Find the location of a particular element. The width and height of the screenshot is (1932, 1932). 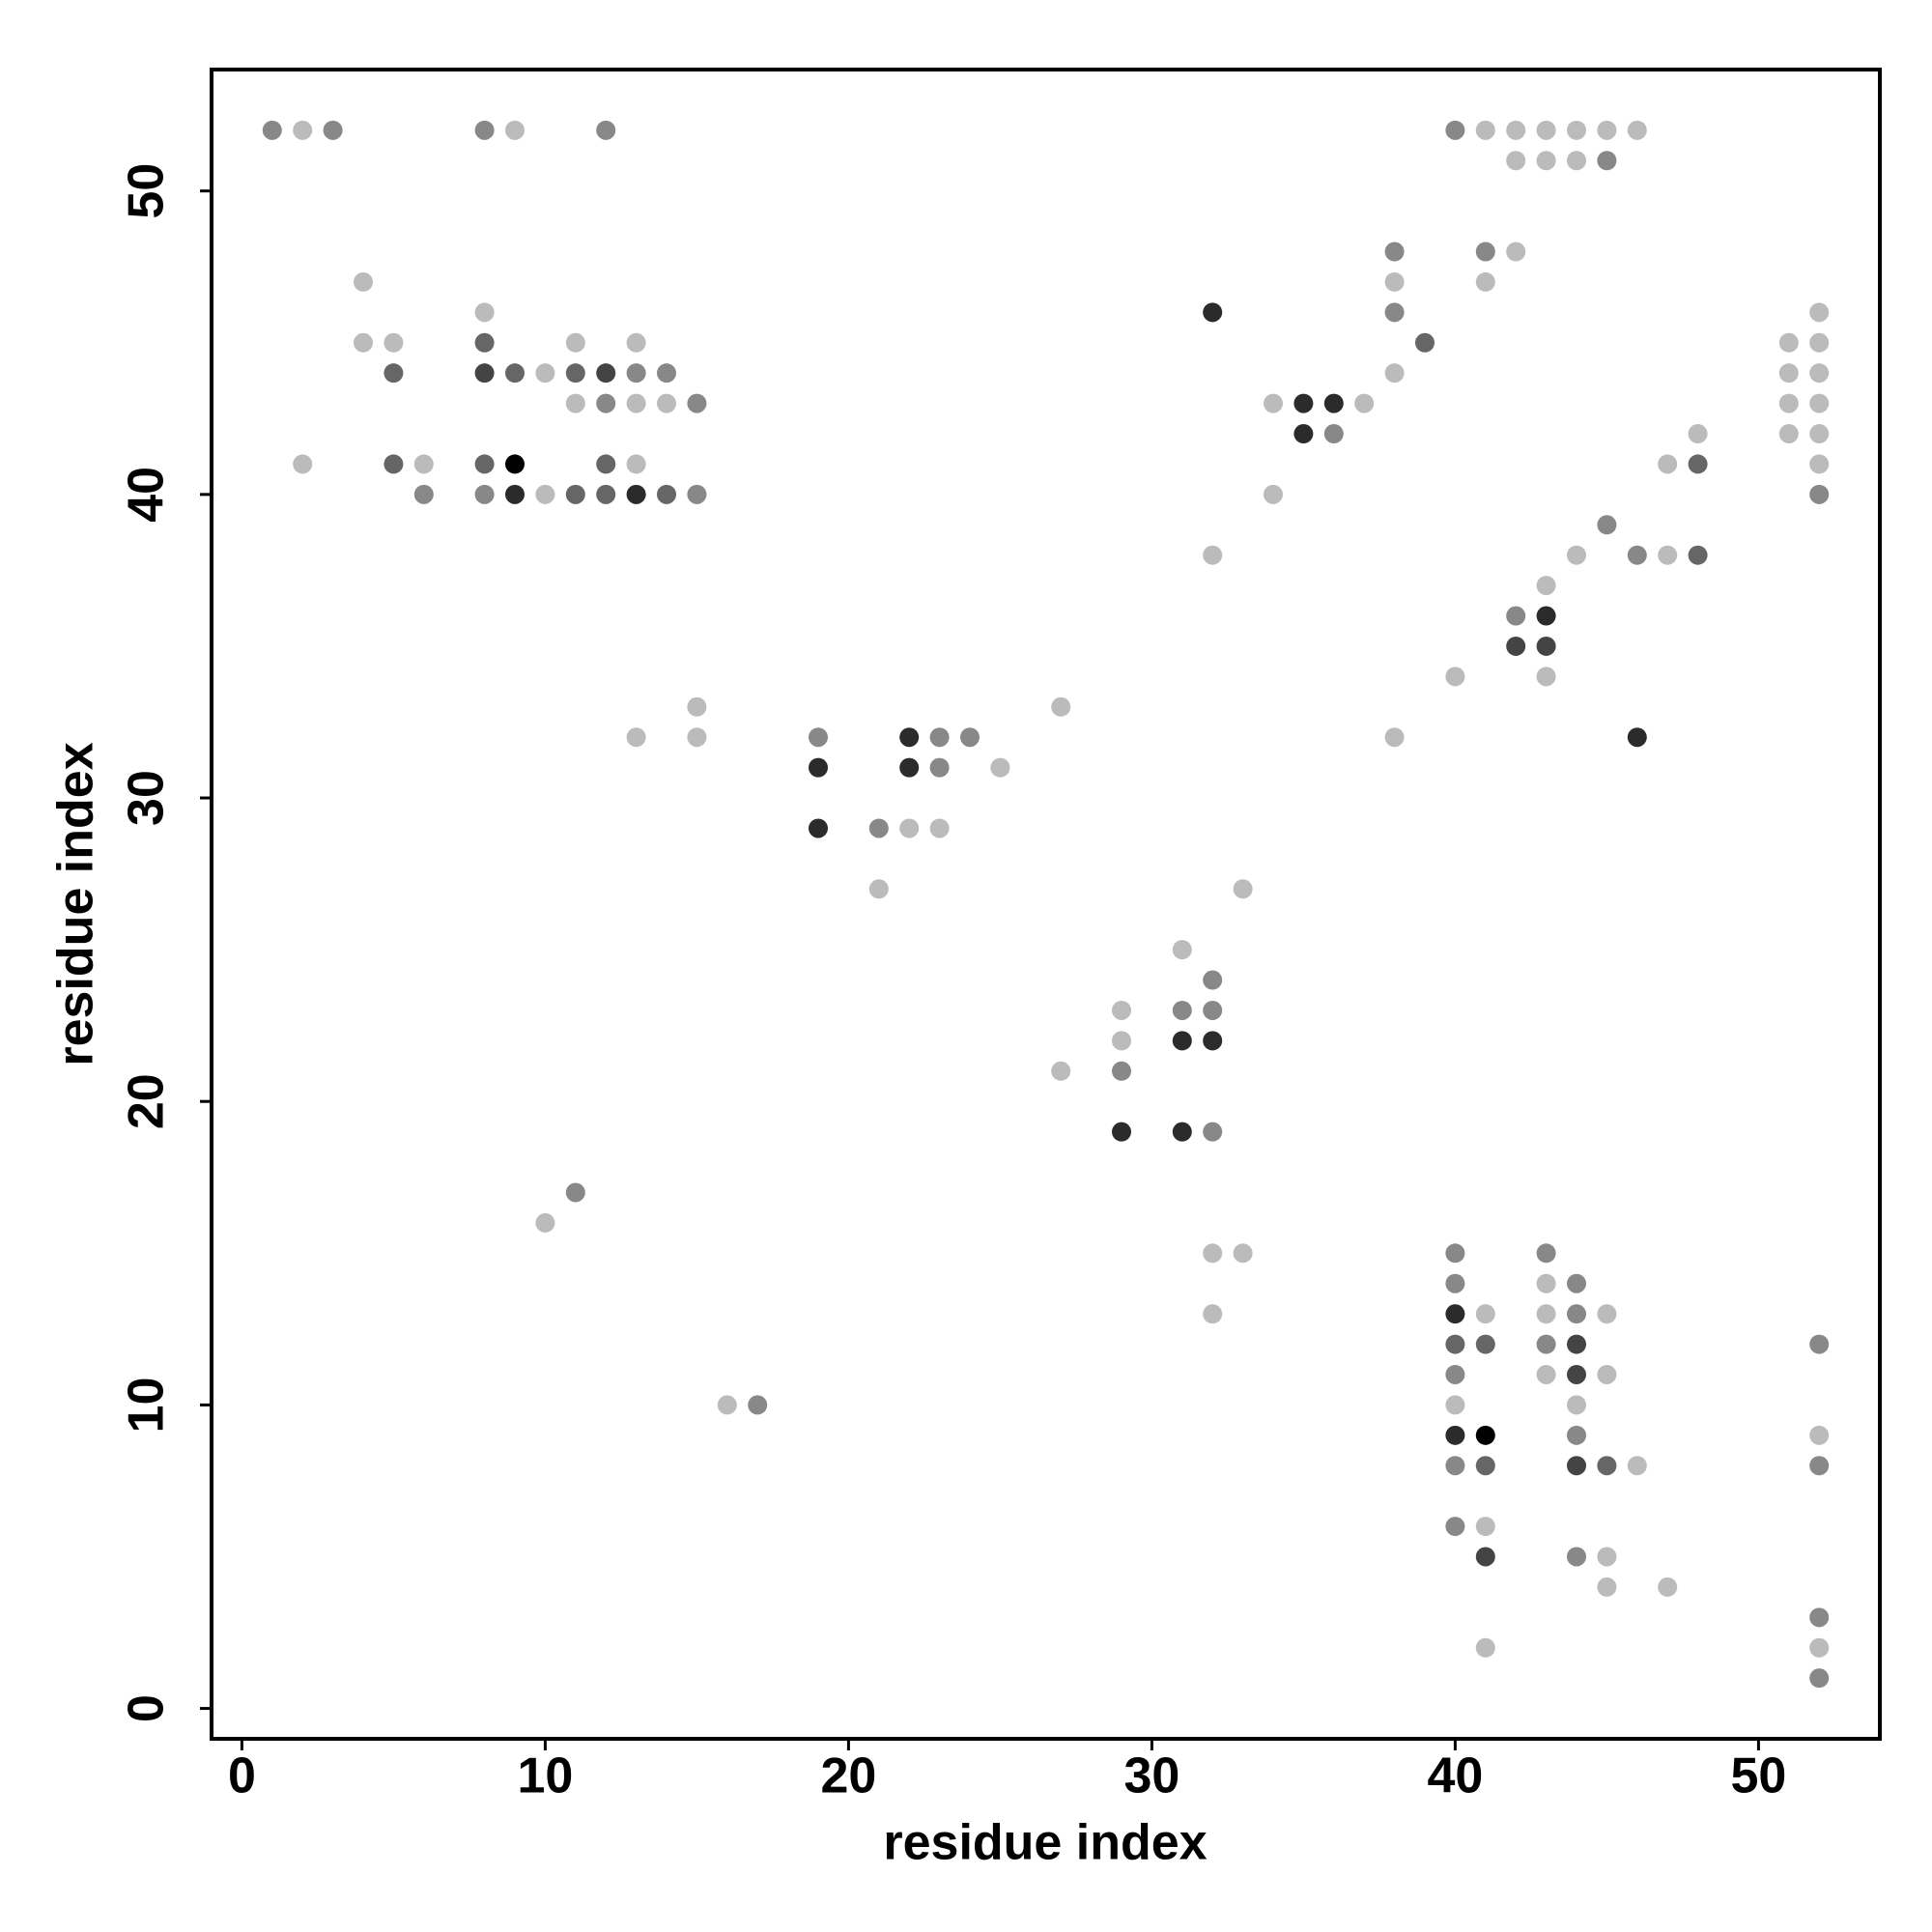

x-axis-title: residue index is located at coordinates (1045, 1843).